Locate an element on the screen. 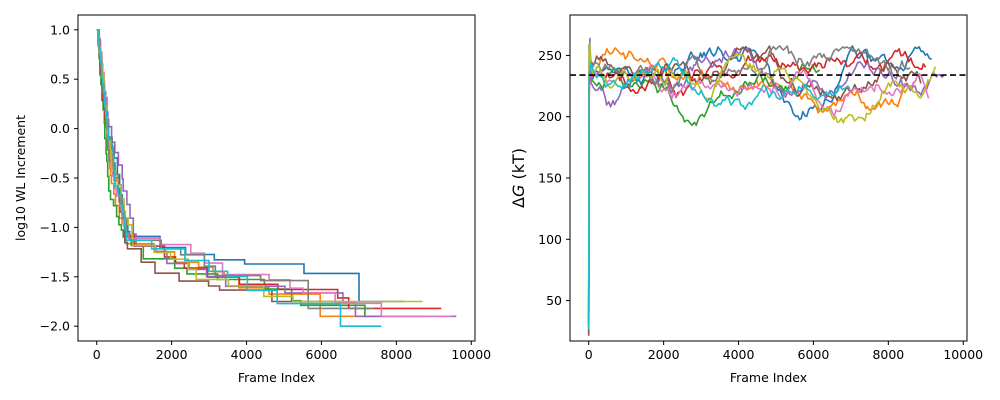 The height and width of the screenshot is (400, 1000). wl-y-axis-label: log10 WL Increment is located at coordinates (20, 178).